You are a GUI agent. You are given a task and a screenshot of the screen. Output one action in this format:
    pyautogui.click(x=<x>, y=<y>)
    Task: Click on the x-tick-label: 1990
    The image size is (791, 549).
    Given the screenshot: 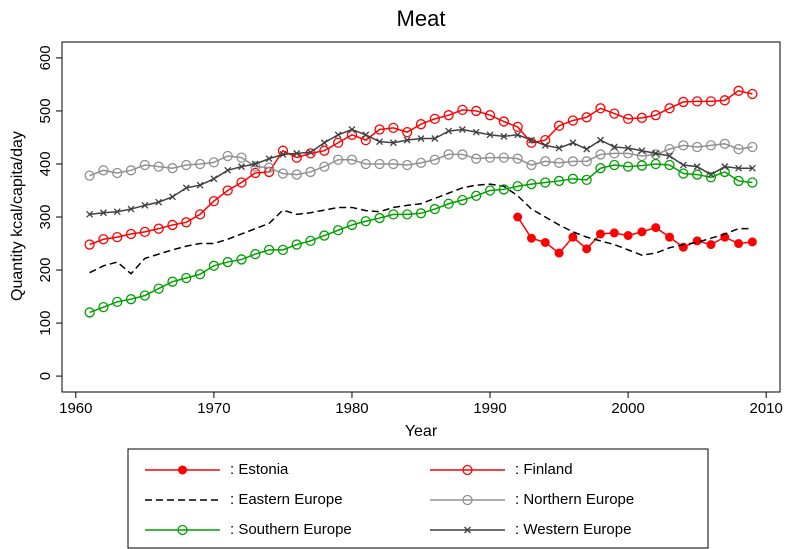 What is the action you would take?
    pyautogui.click(x=489, y=408)
    